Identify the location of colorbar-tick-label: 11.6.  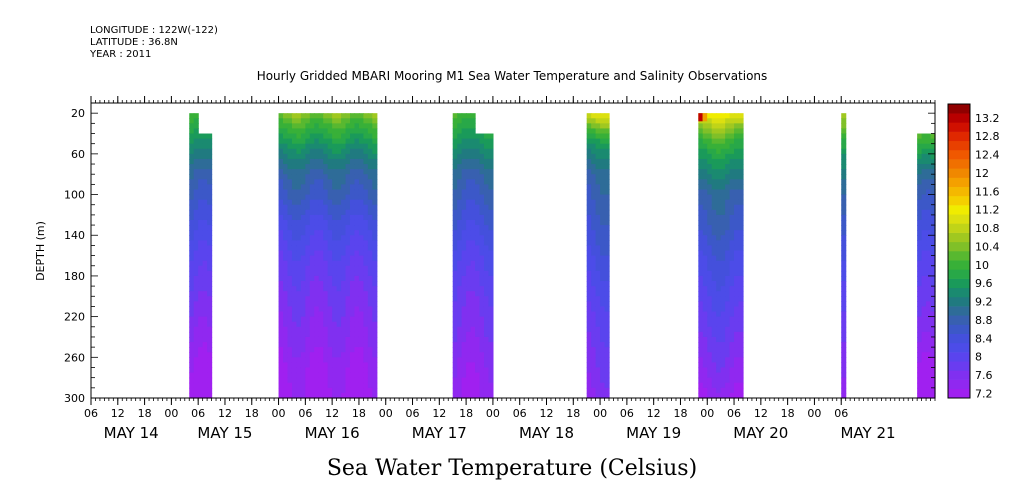
(987, 191).